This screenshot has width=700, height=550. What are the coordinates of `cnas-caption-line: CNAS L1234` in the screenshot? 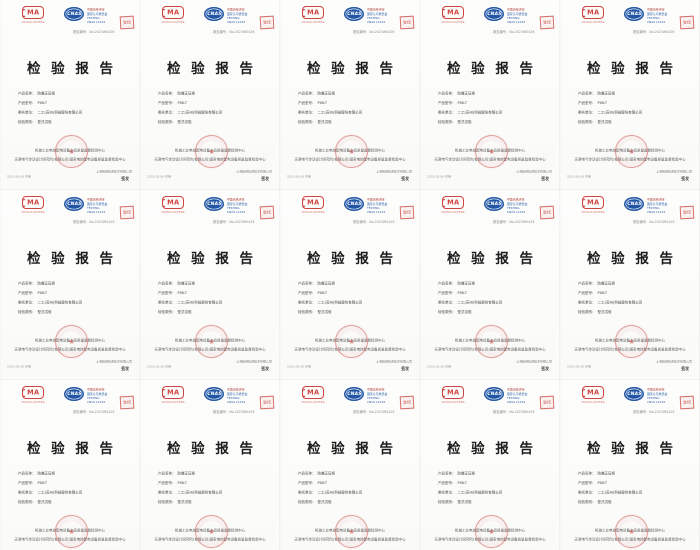 It's located at (656, 401).